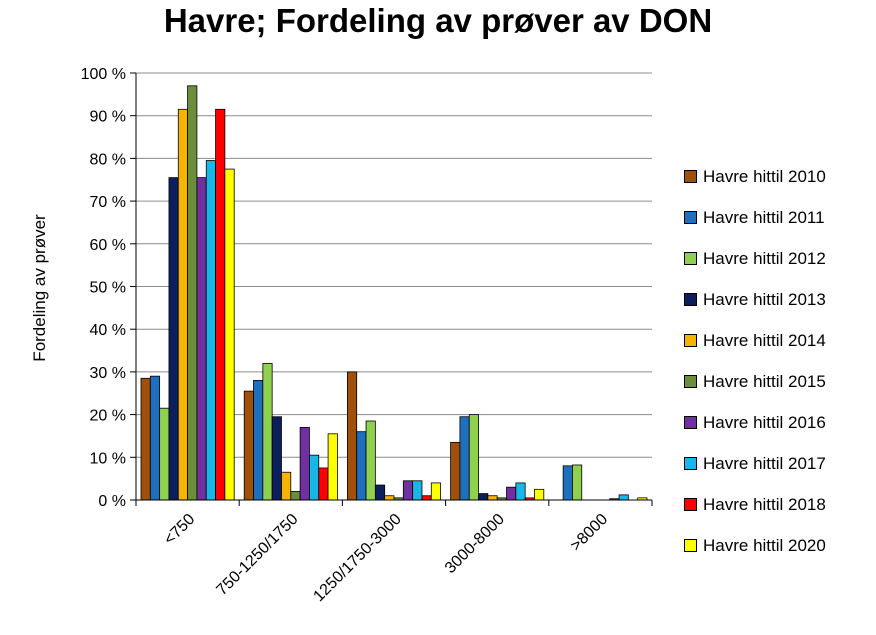 Image resolution: width=876 pixels, height=635 pixels. I want to click on legend-item: Havre hittil 2015, so click(755, 381).